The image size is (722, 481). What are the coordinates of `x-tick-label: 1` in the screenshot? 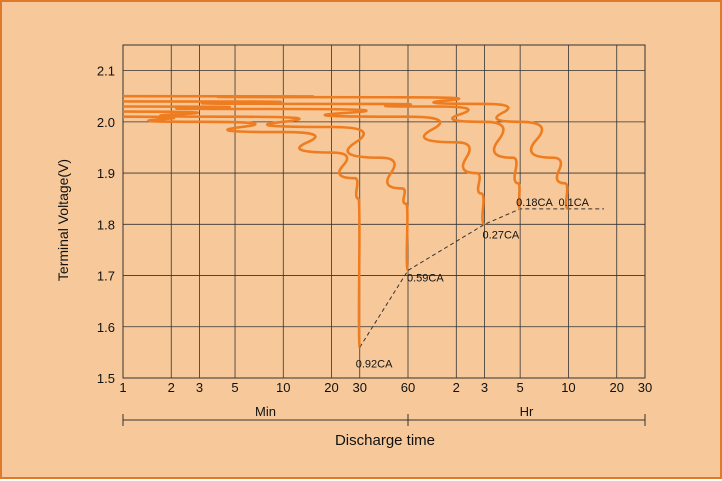 It's located at (122, 387).